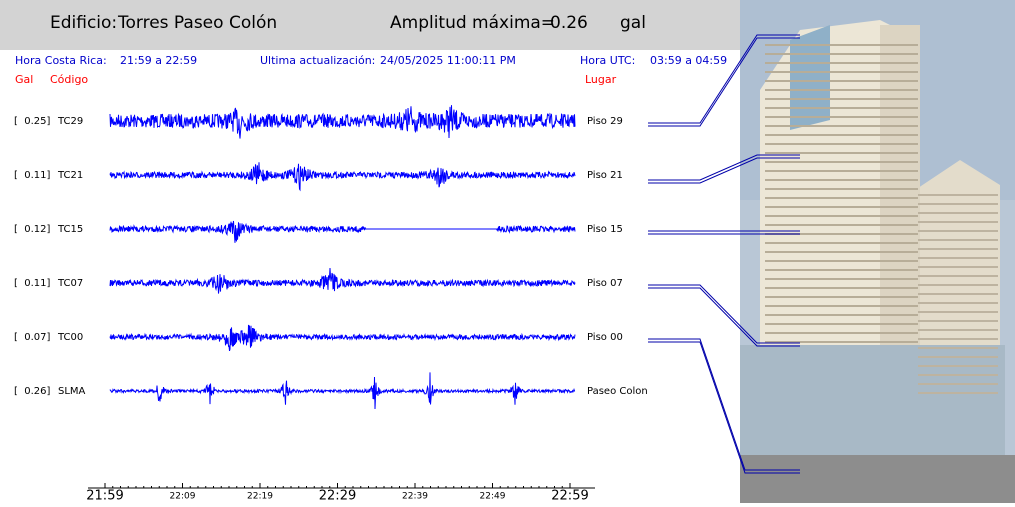 The height and width of the screenshot is (507, 1015). Describe the element at coordinates (158, 60) in the screenshot. I see `local-range: 21:59 a 22:59` at that location.